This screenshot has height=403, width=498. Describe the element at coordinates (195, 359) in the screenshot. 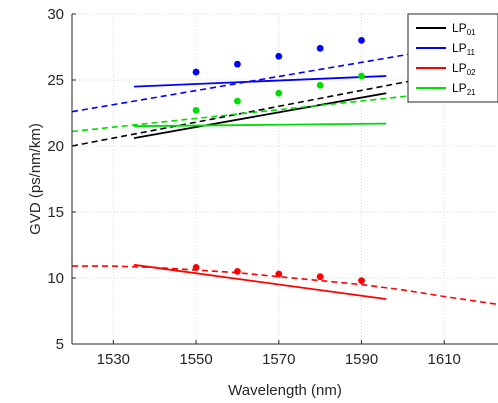

I see `x-tick-label: 1550` at that location.